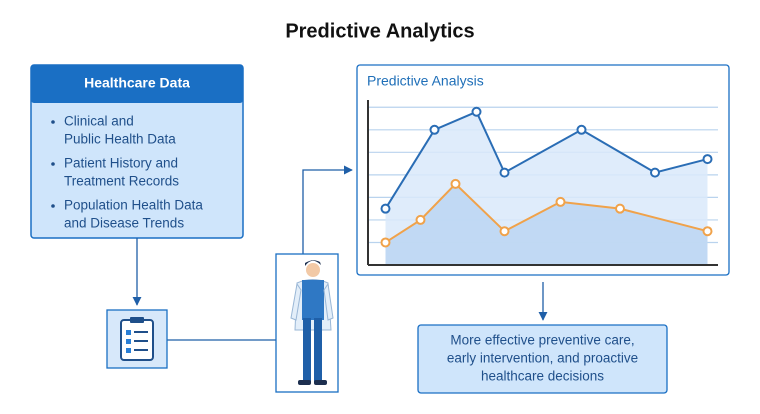 This screenshot has width=760, height=414. I want to click on outcome-line: More effective preventive care,, so click(542, 340).